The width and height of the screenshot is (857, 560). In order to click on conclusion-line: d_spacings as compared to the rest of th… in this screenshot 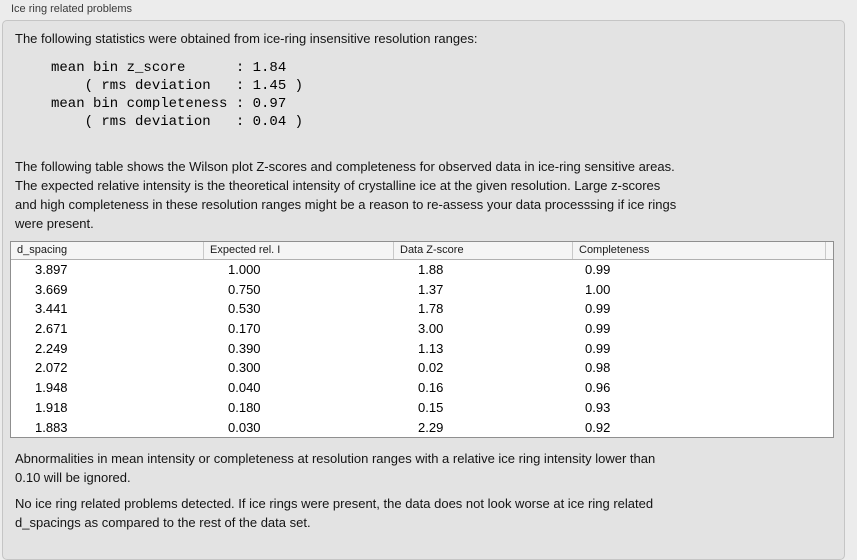, I will do `click(163, 522)`.